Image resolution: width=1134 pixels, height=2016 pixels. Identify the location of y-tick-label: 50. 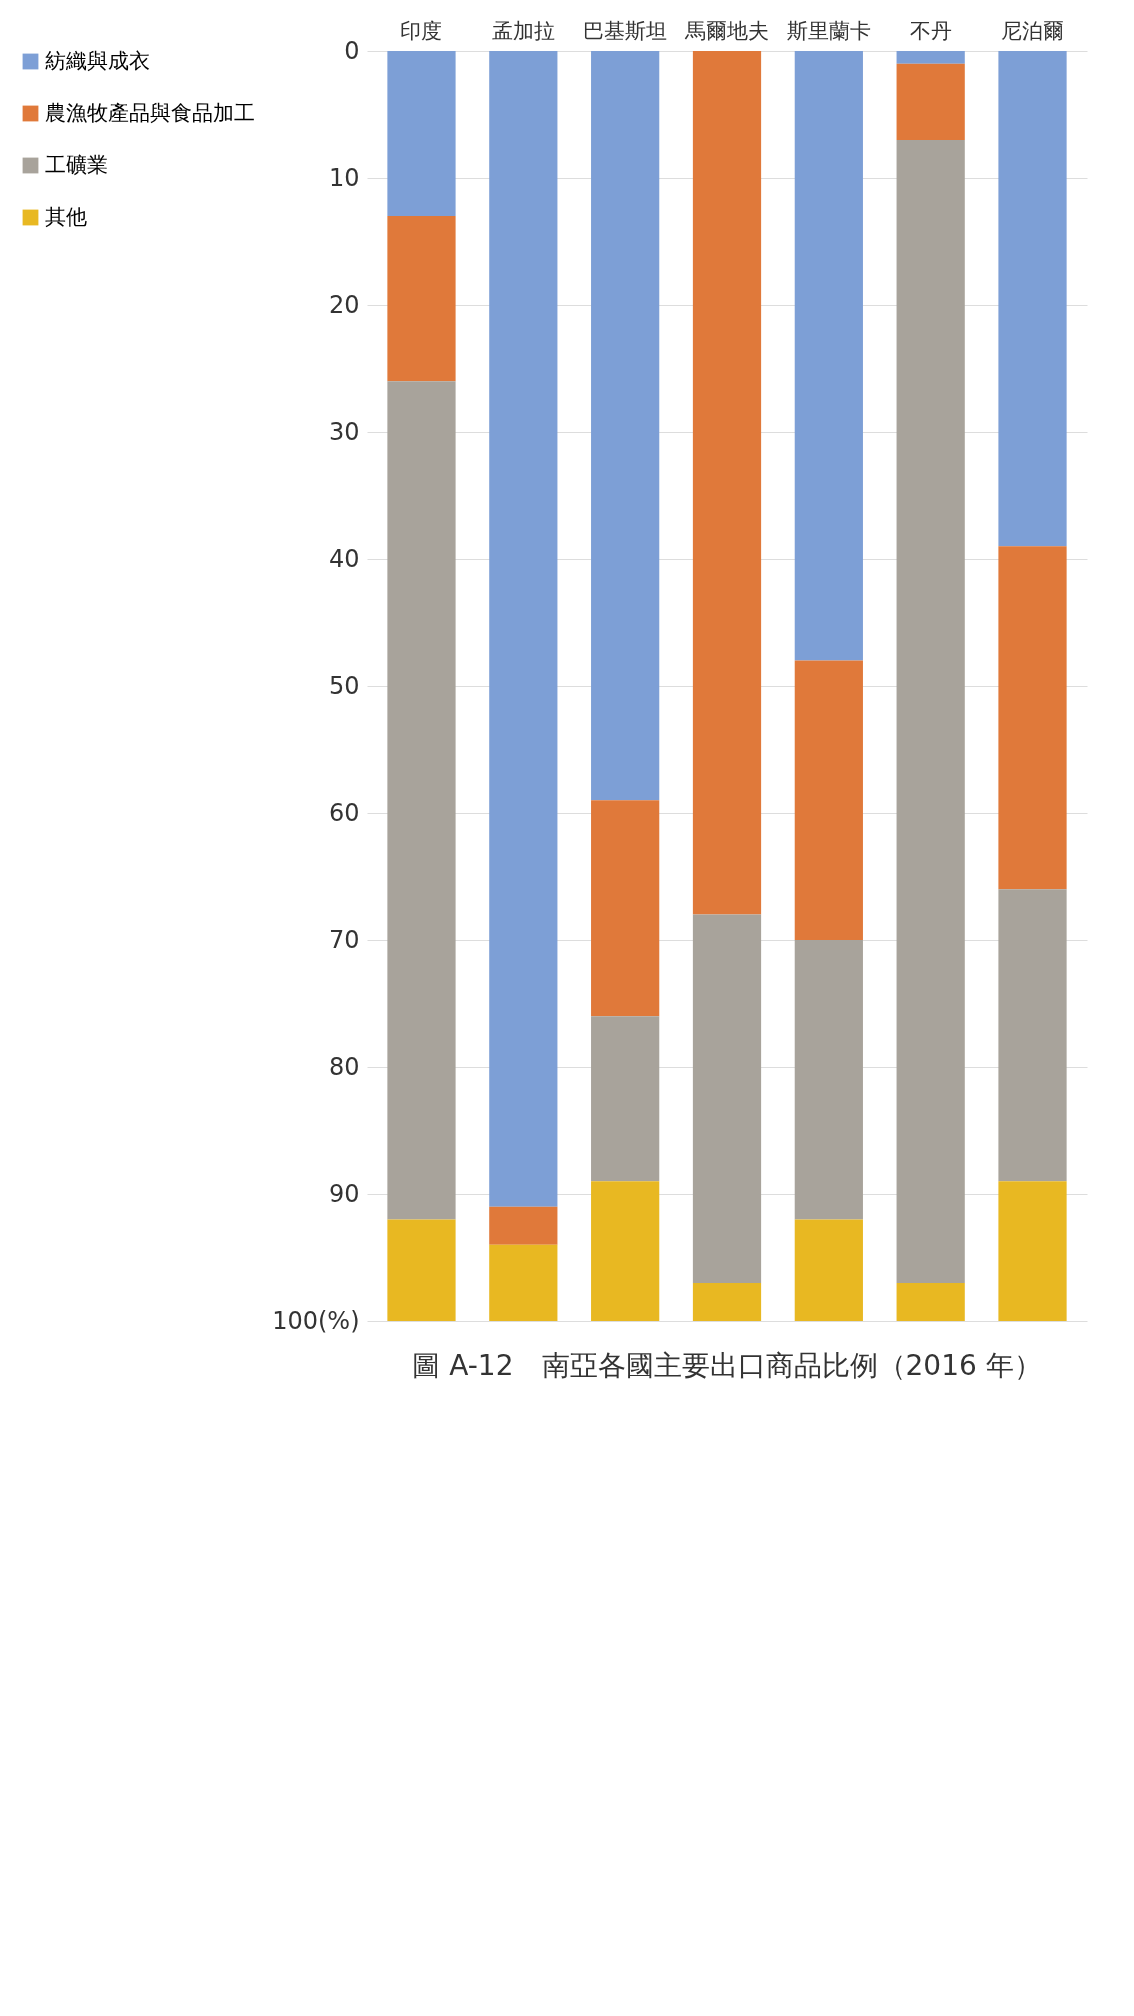
(344, 685).